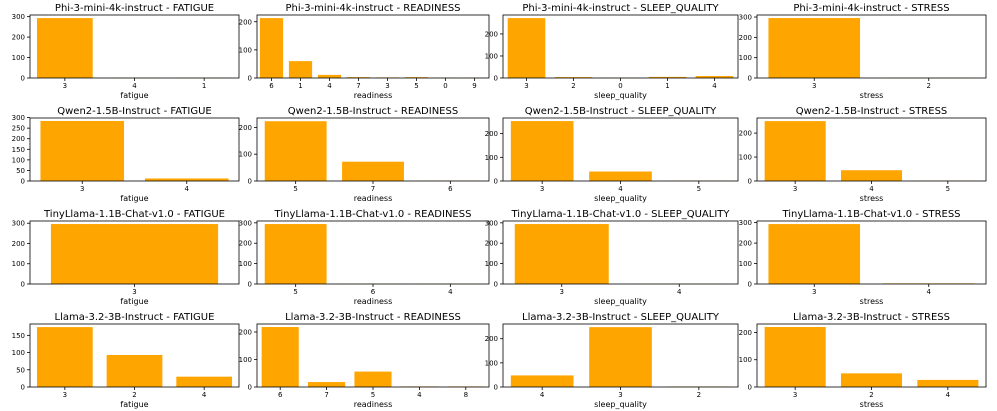 Image resolution: width=997 pixels, height=411 pixels. Describe the element at coordinates (620, 86) in the screenshot. I see `x-tick-label: 0` at that location.